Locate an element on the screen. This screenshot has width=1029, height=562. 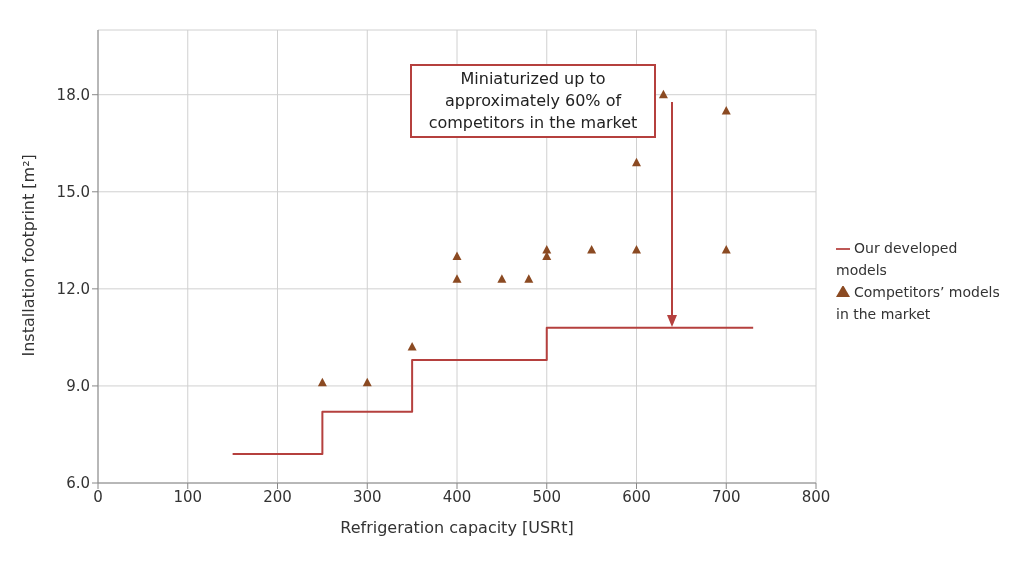
y-tick-label: 6.0 is located at coordinates (78, 483).